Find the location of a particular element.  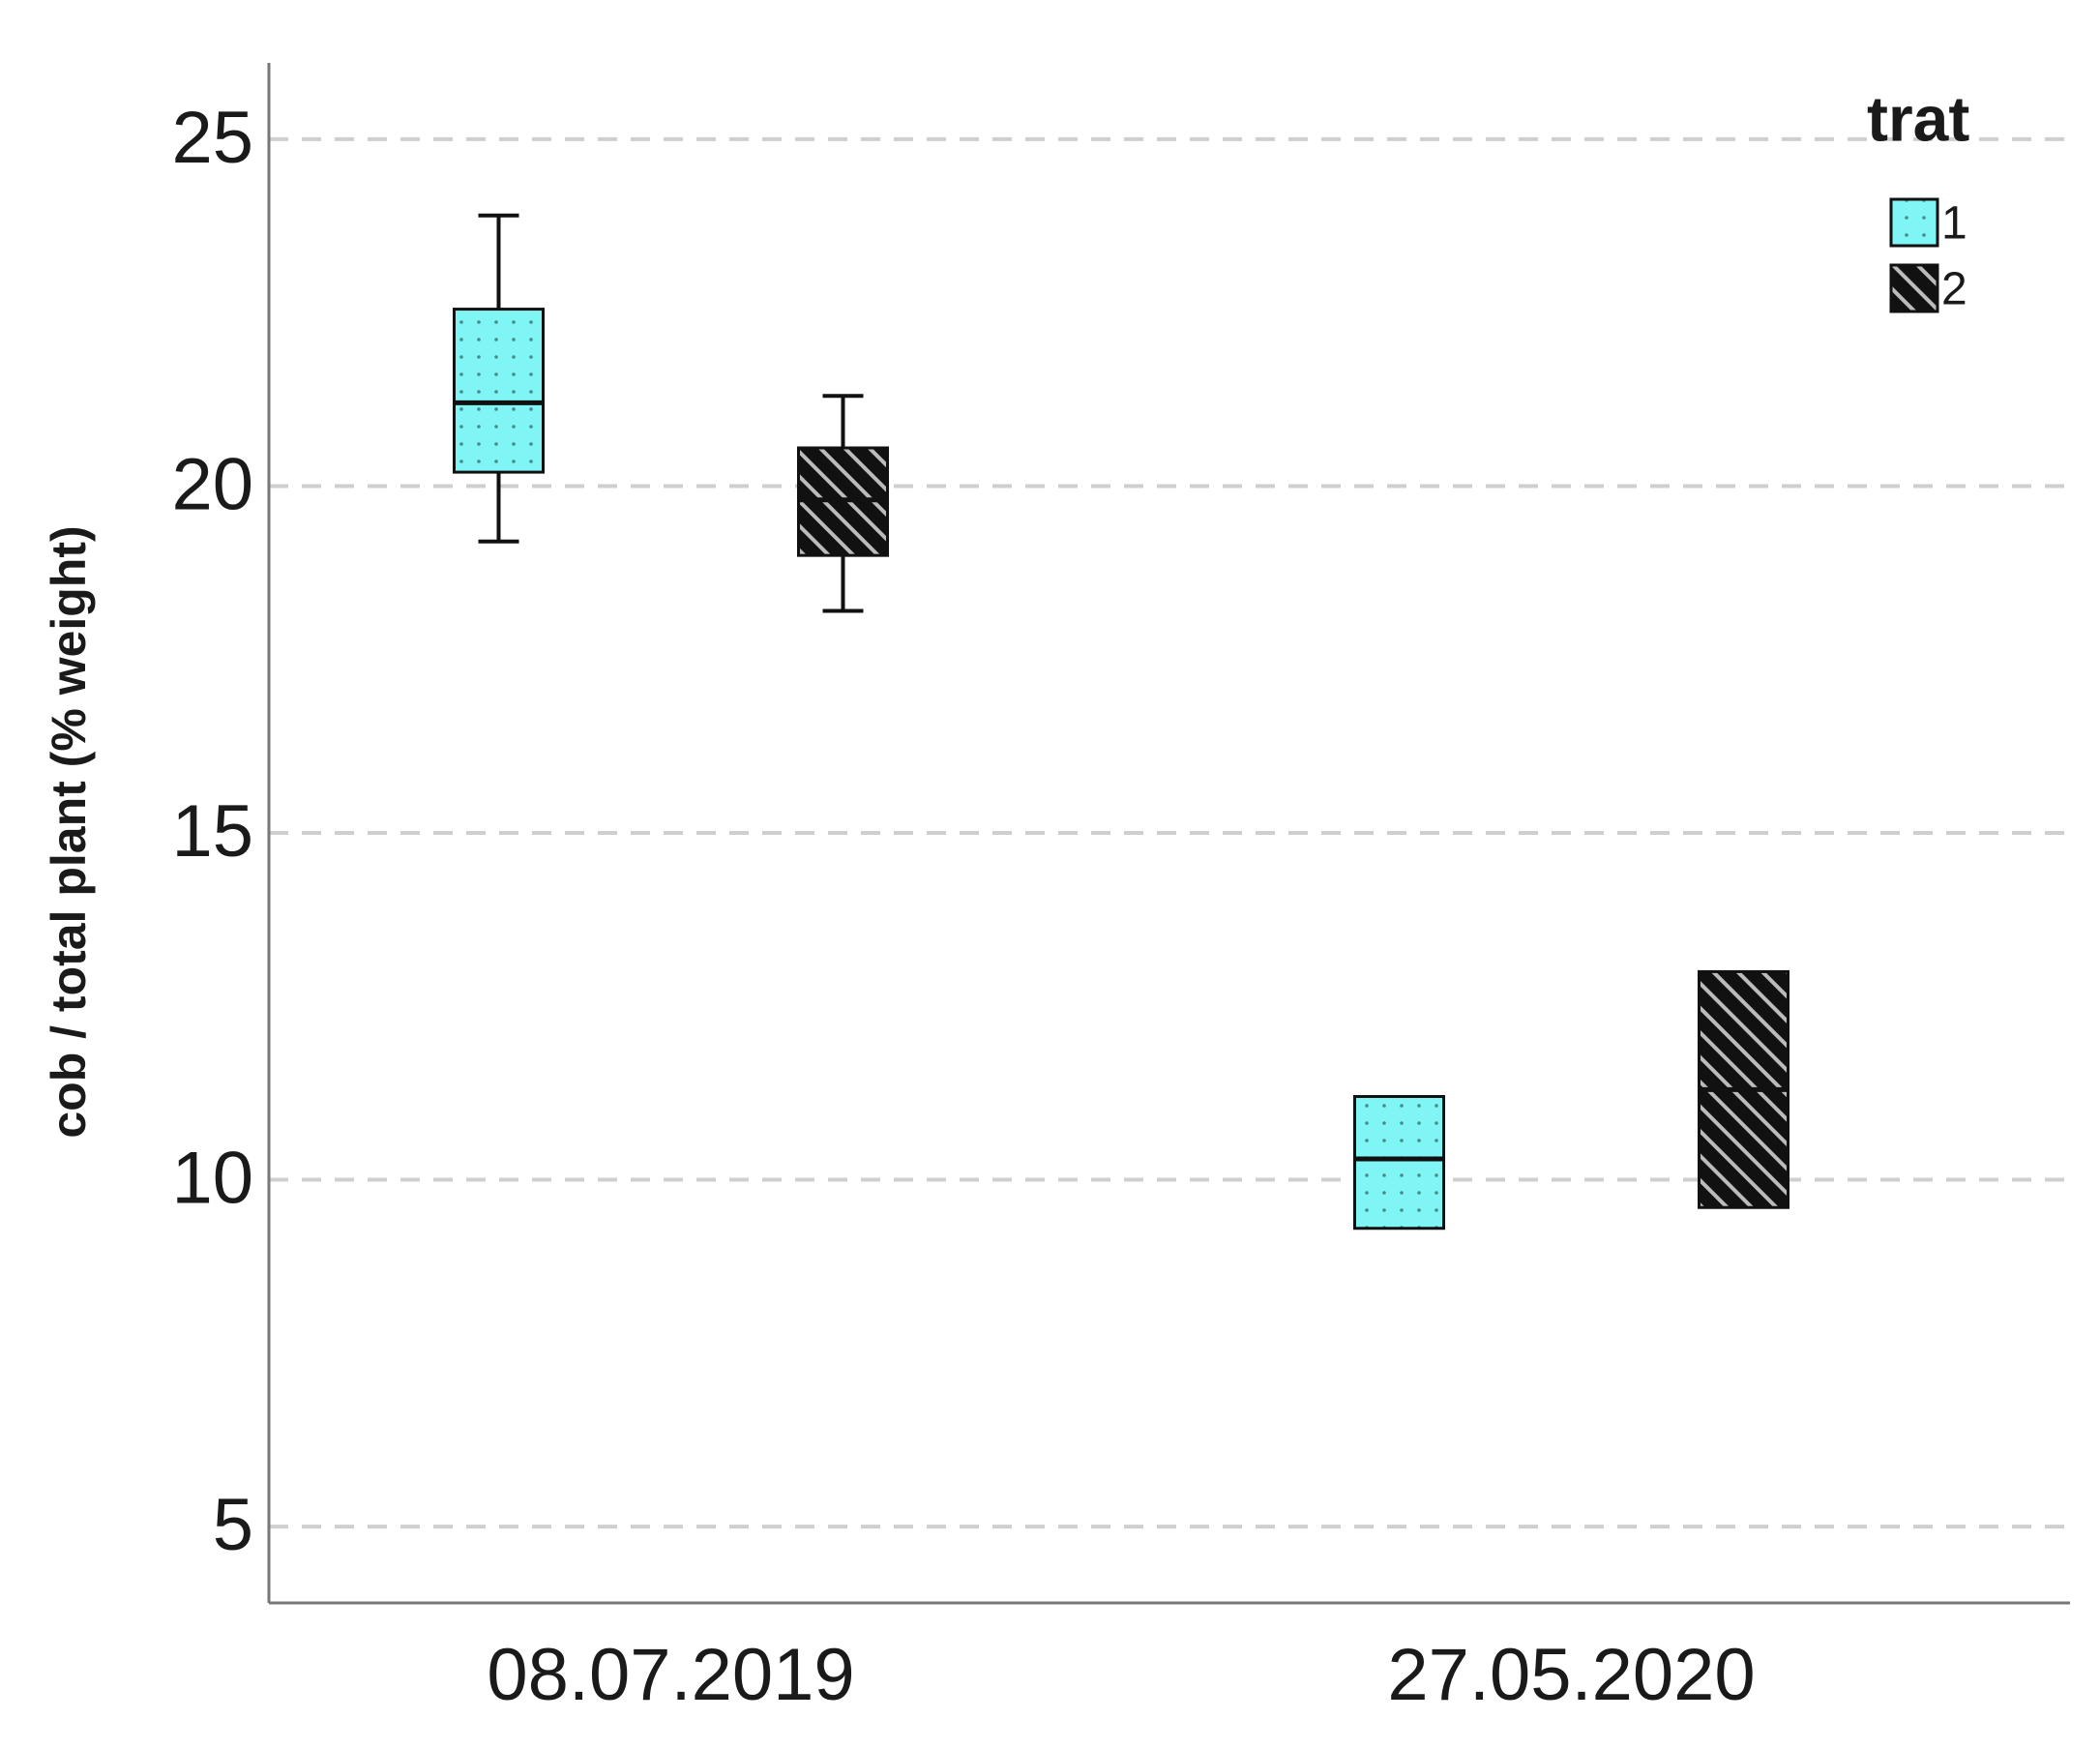

y-tick-label: 25 is located at coordinates (212, 138).